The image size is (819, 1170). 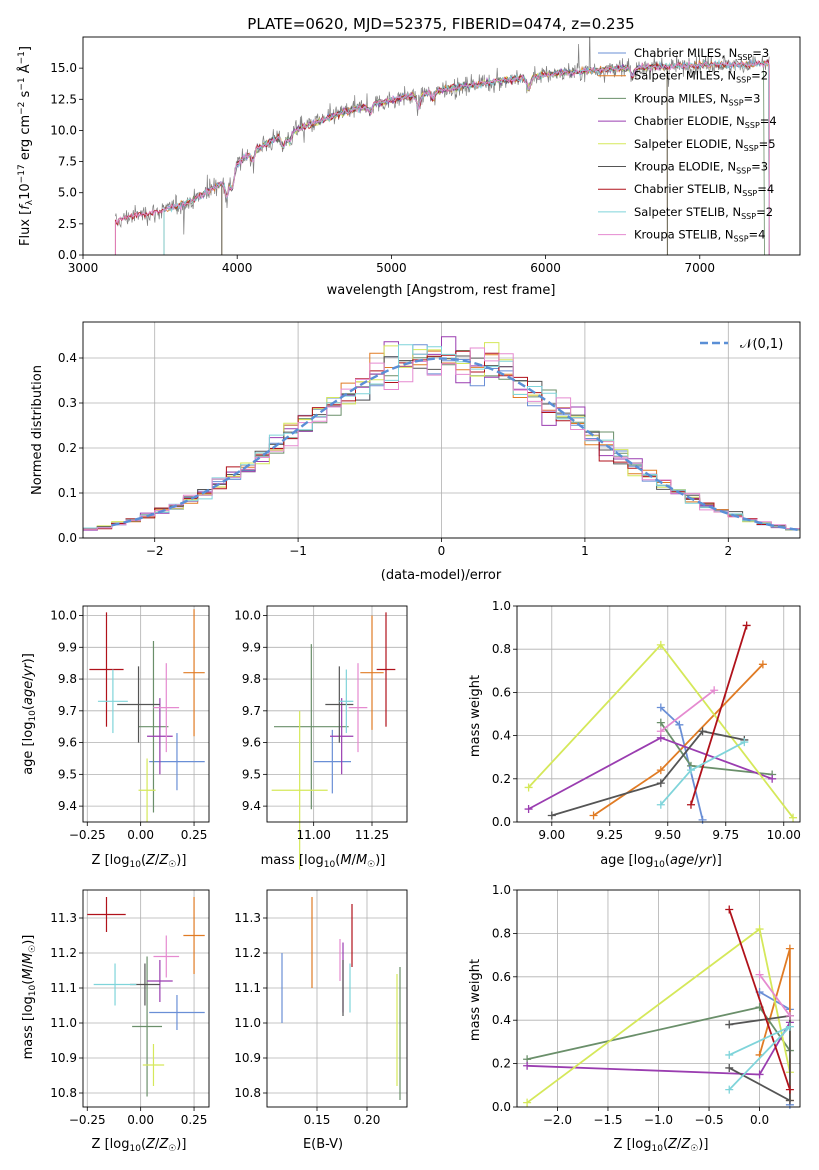 What do you see at coordinates (251, 774) in the screenshot?
I see `y-tick-label: 9.5` at bounding box center [251, 774].